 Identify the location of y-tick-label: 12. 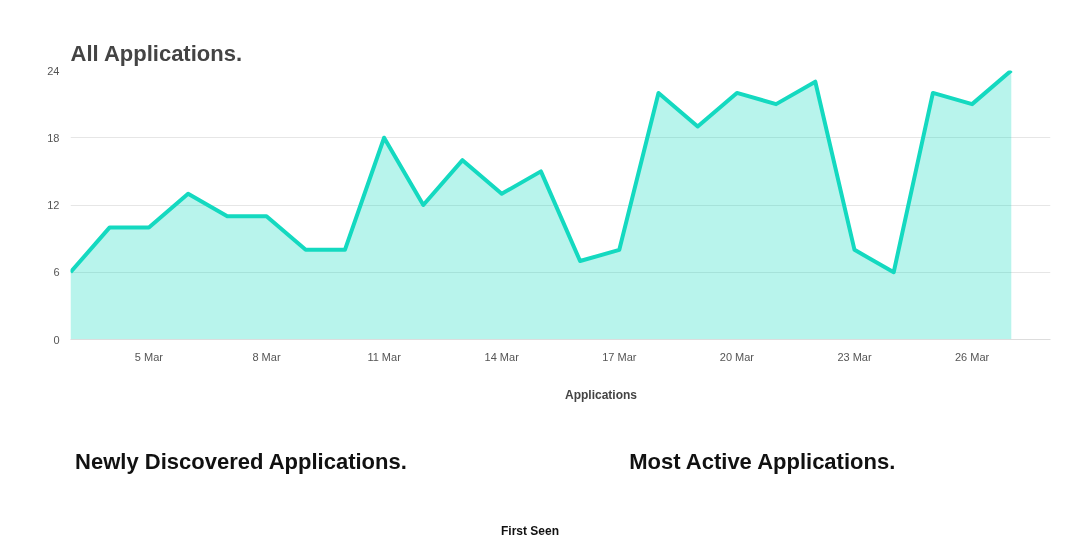
(53, 205).